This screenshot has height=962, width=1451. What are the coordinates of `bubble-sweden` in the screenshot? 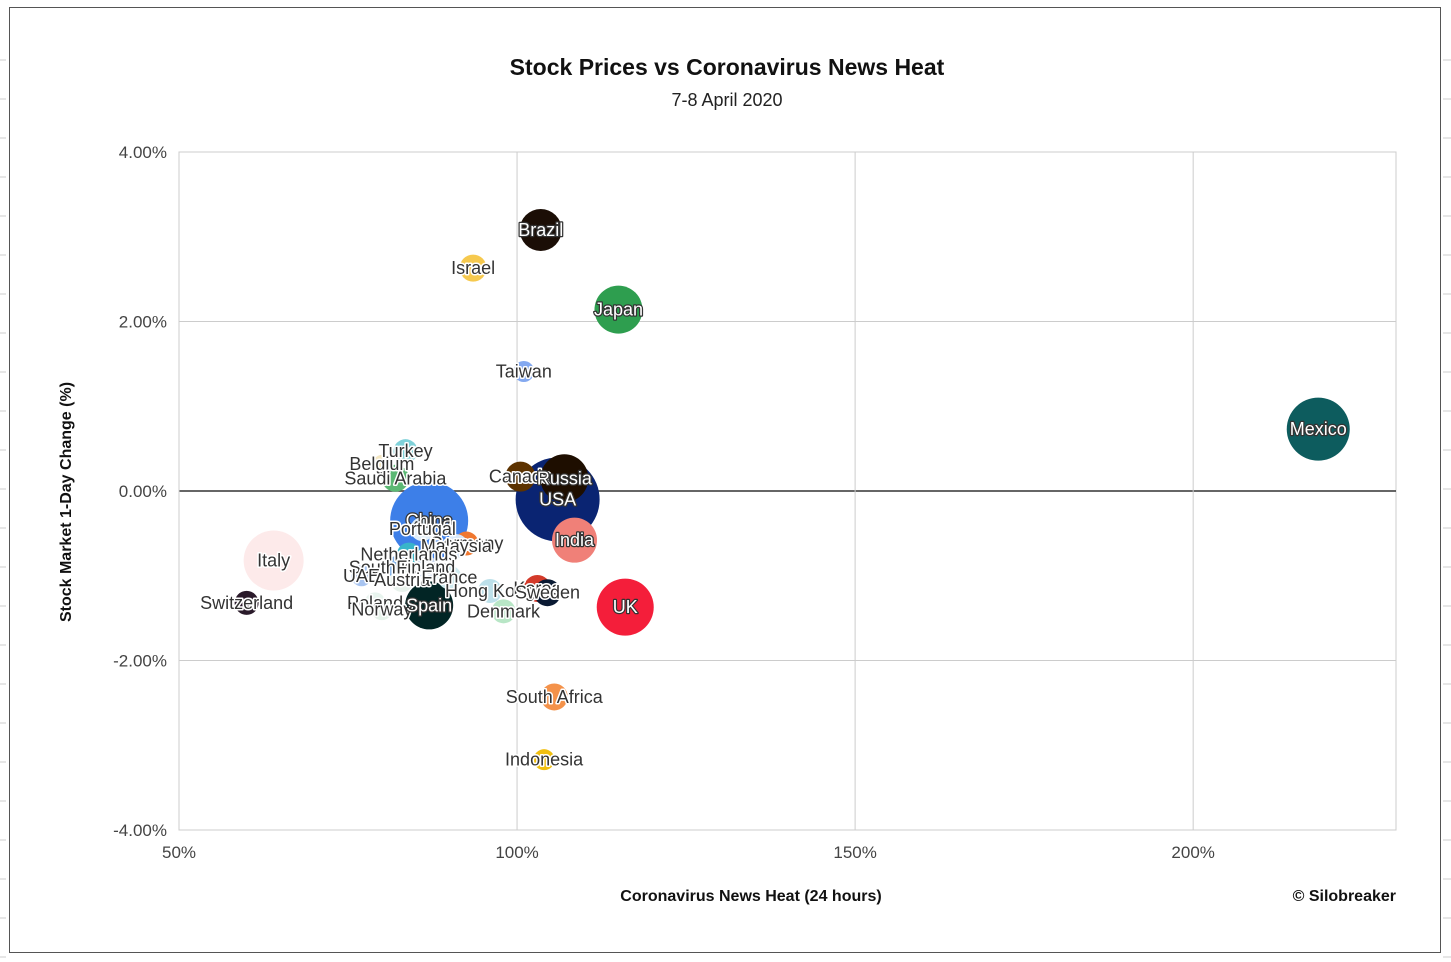 It's located at (547, 593).